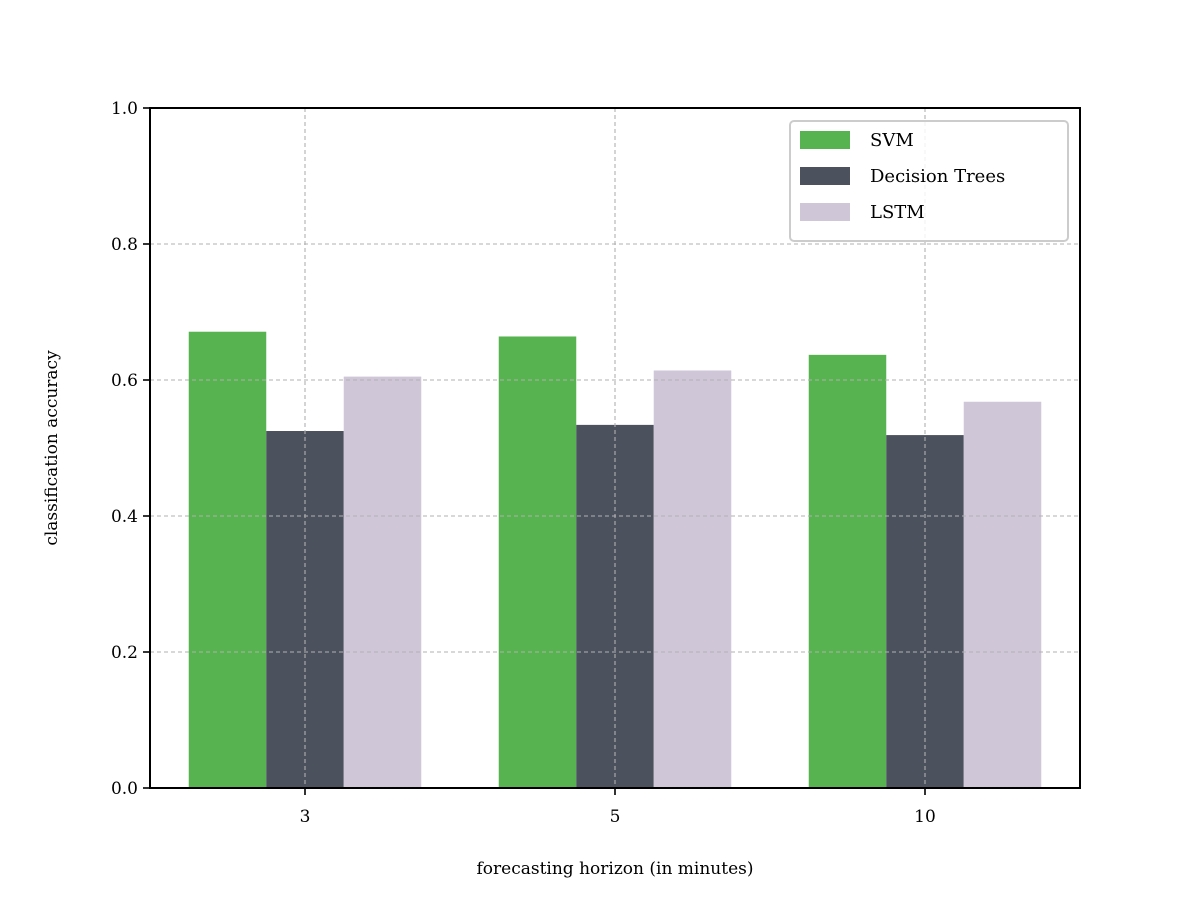 This screenshot has height=900, width=1200. Describe the element at coordinates (124, 789) in the screenshot. I see `y-tick-label: 0.0` at that location.